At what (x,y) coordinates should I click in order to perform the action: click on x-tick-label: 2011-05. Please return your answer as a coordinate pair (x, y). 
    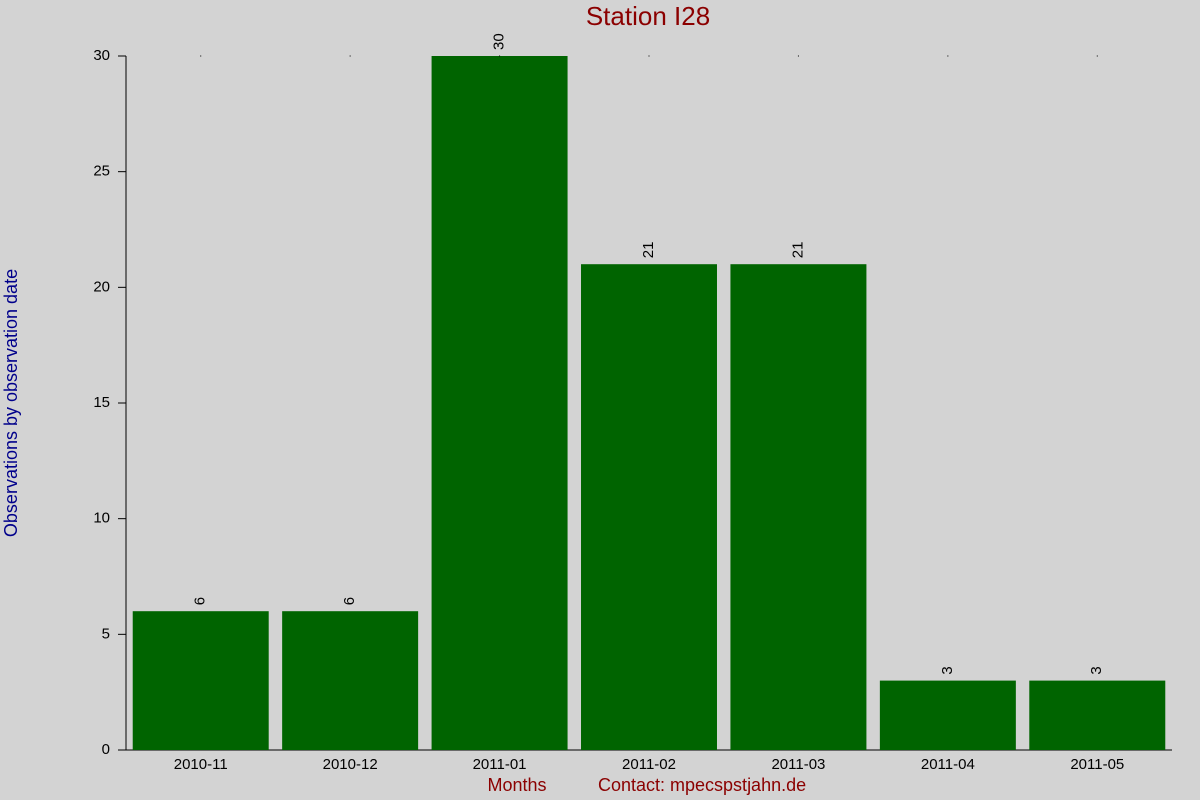
    Looking at the image, I should click on (1097, 764).